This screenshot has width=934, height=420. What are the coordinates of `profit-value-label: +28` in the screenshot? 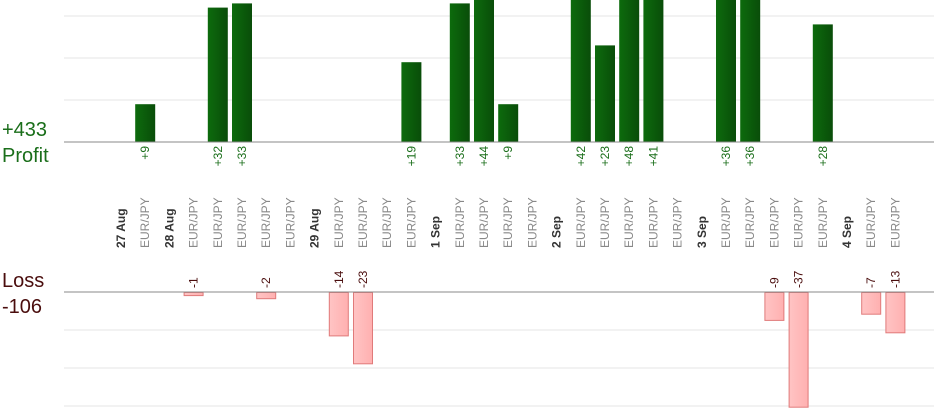 It's located at (823, 156).